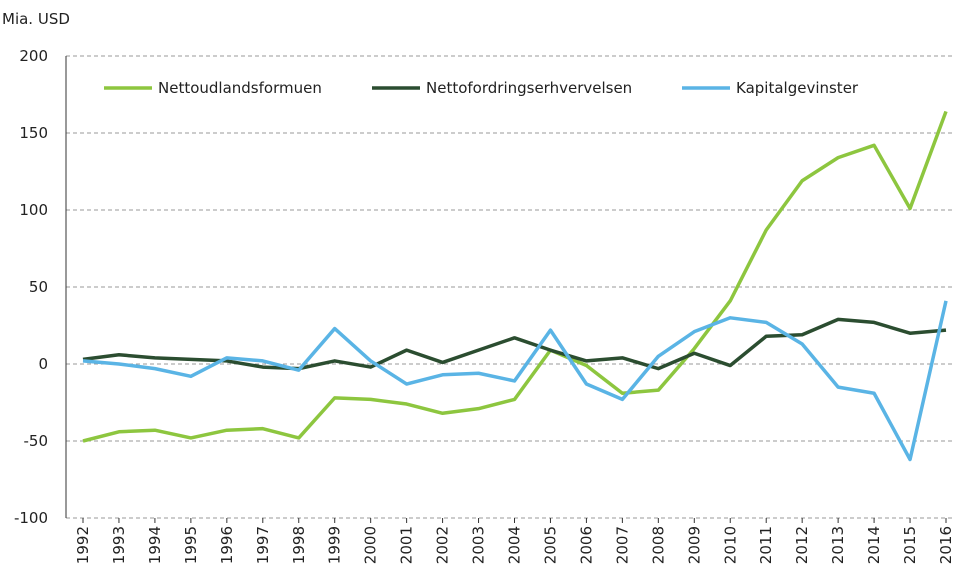 The width and height of the screenshot is (955, 572). I want to click on x-tick-label: 1993, so click(119, 545).